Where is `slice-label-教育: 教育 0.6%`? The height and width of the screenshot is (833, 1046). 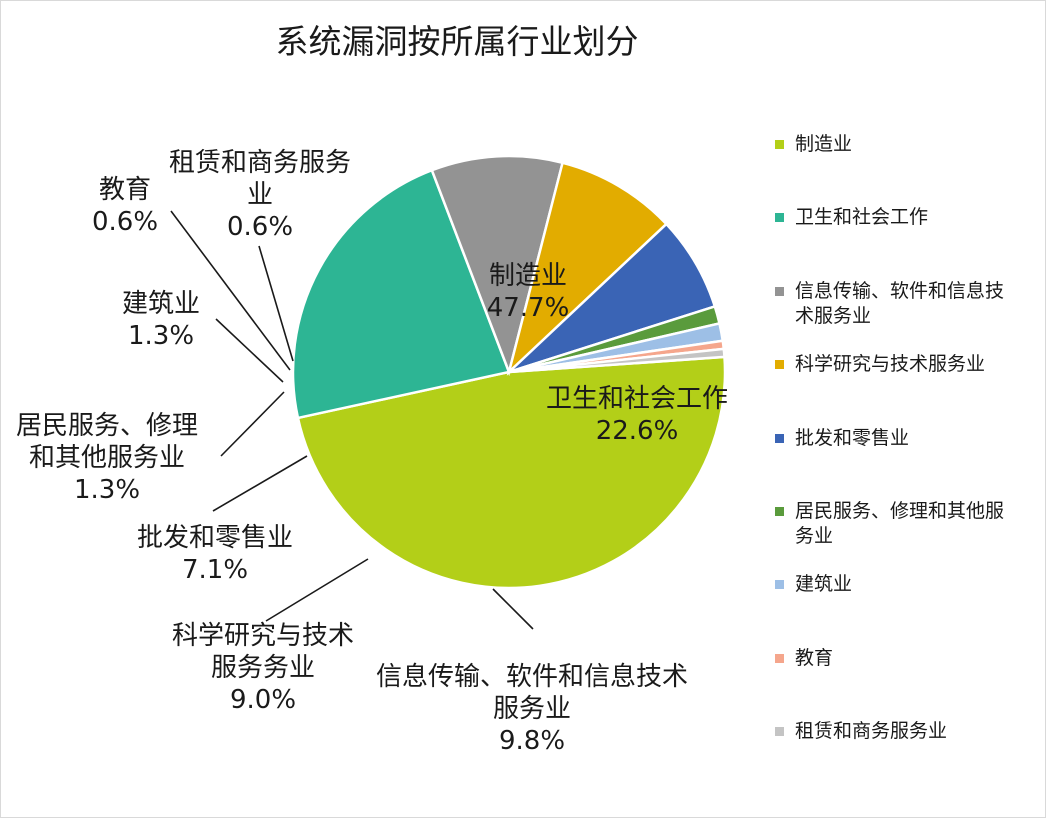
slice-label-教育: 教育 0.6% is located at coordinates (125, 206).